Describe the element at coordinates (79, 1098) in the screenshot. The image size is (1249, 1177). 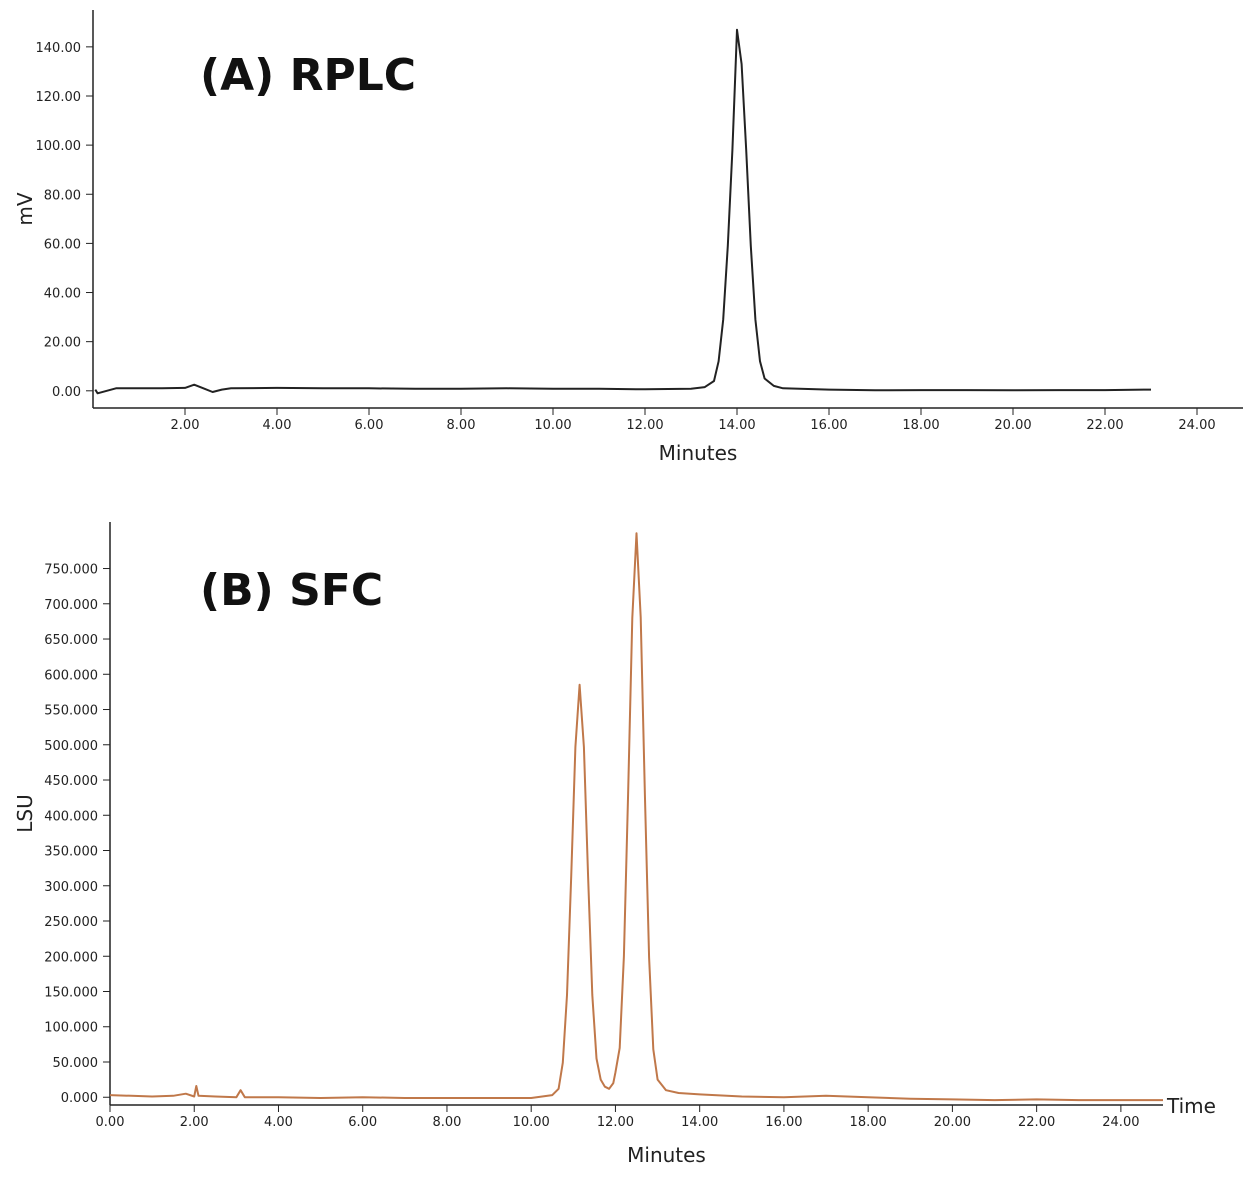
I see `y-tick-label: 0.000` at that location.